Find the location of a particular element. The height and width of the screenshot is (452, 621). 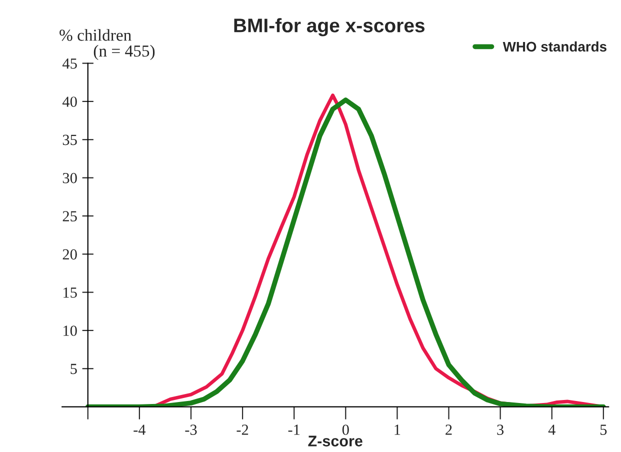

x-tick-label: 1 is located at coordinates (397, 429).